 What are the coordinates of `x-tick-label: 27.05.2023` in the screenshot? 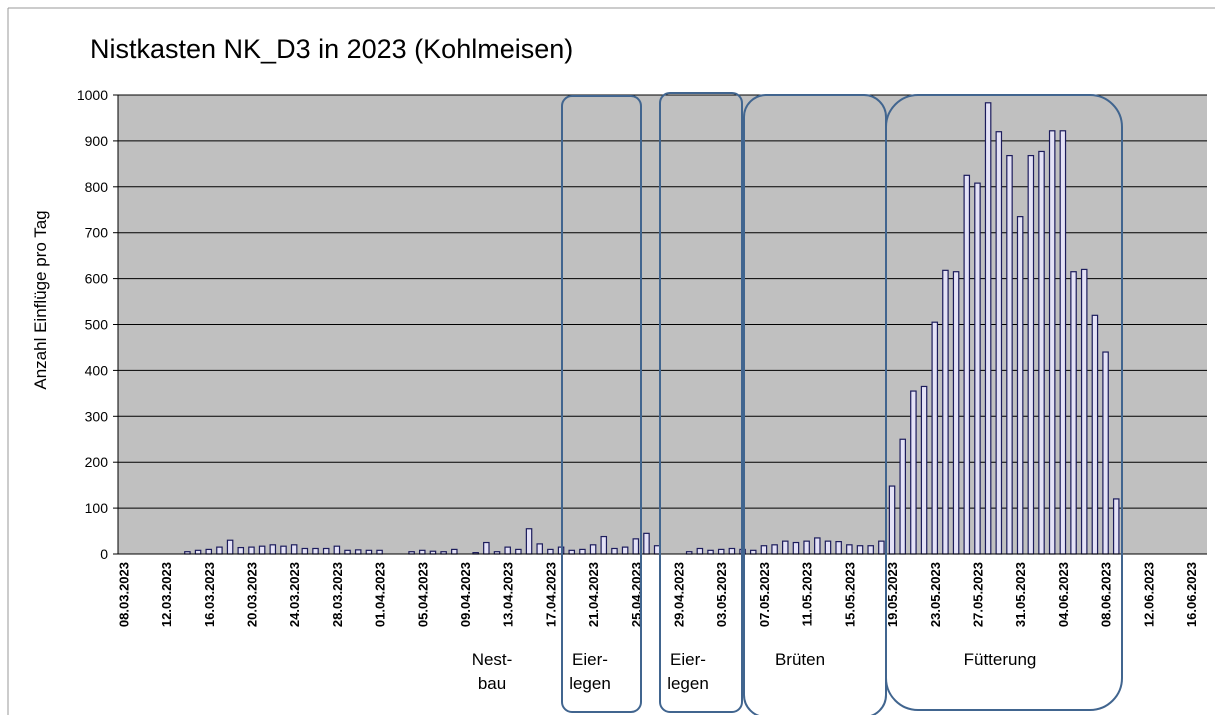 It's located at (977, 594).